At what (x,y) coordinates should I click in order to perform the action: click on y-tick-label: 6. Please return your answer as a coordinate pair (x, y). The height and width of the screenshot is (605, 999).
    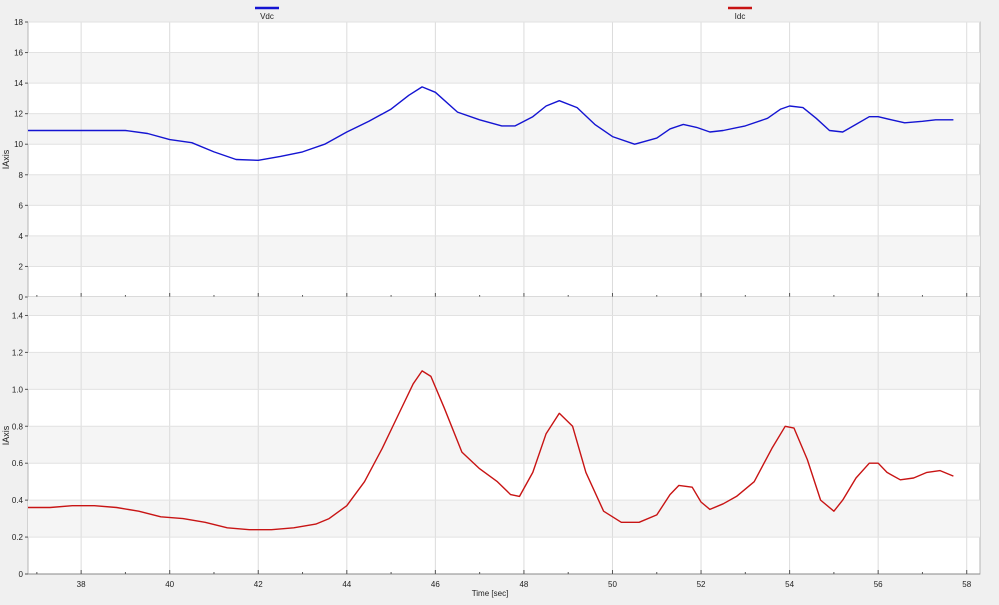
    Looking at the image, I should click on (21, 205).